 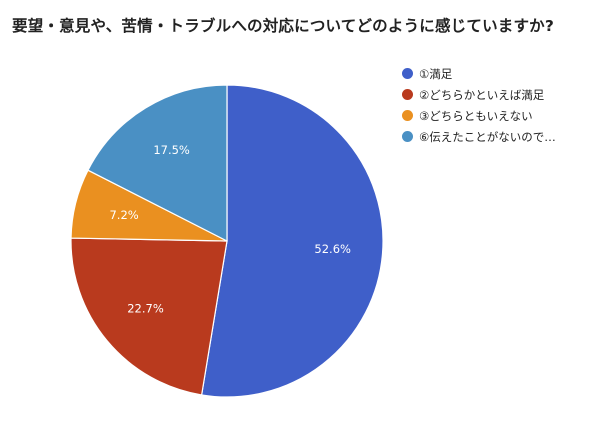 I want to click on slice-value-label: 52.6%, so click(x=332, y=249).